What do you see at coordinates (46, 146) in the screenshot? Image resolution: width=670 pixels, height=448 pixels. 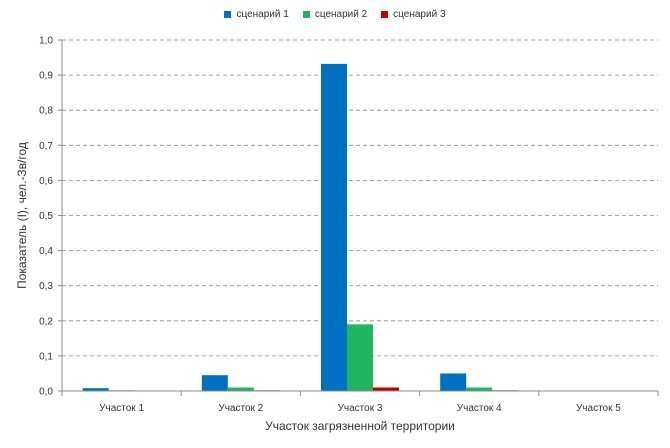 I see `y-tick-label: 0,7` at bounding box center [46, 146].